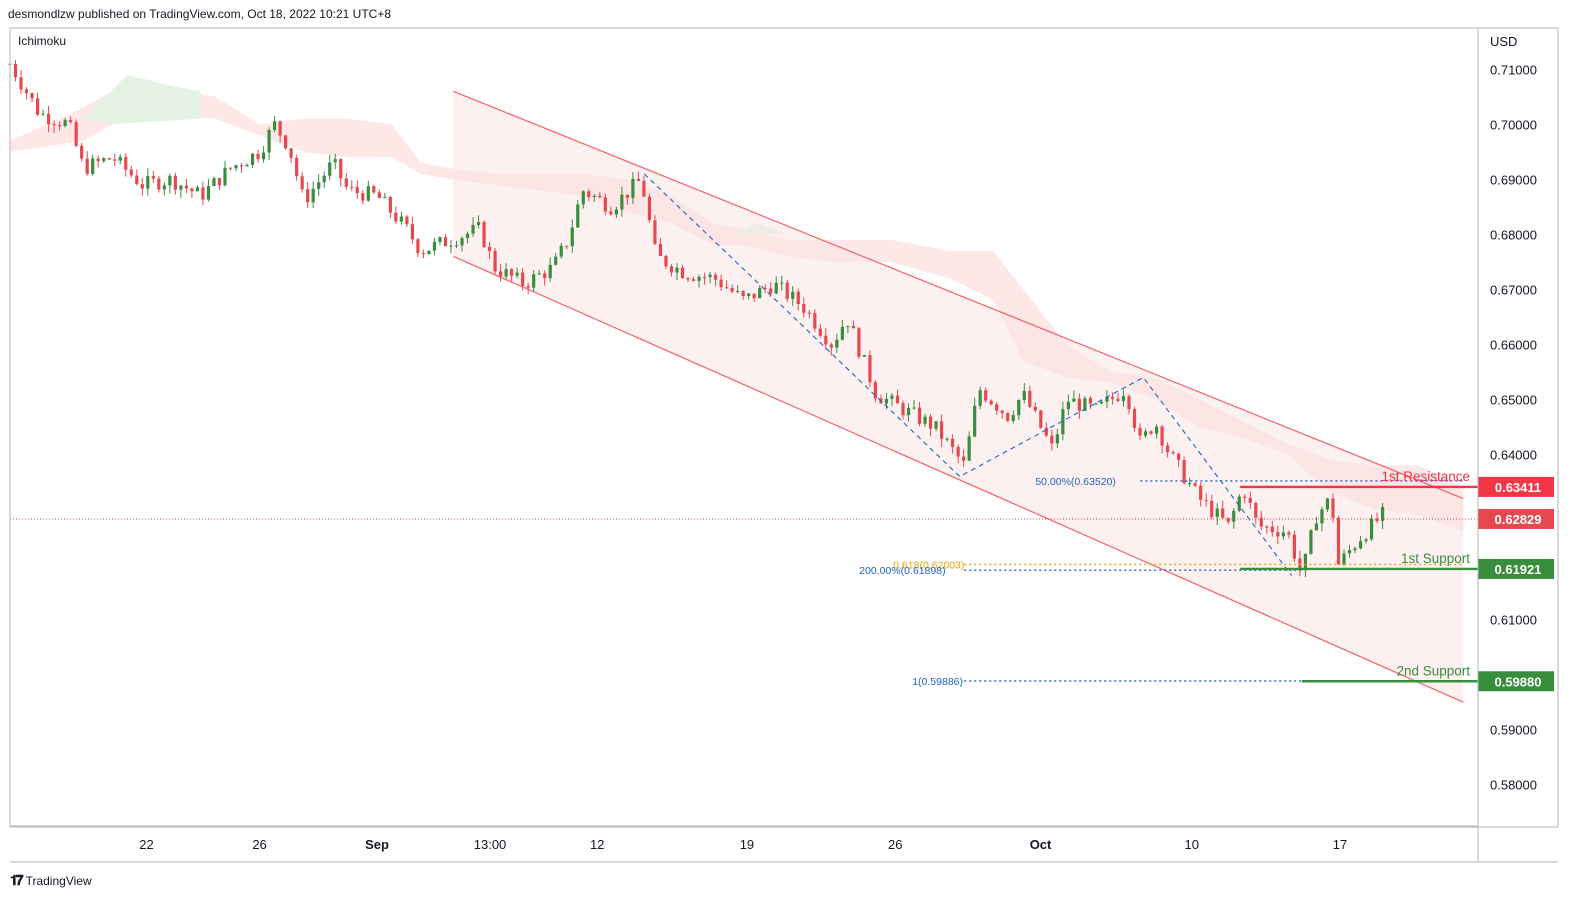 The width and height of the screenshot is (1585, 907). I want to click on x-tick-label: 19, so click(747, 844).